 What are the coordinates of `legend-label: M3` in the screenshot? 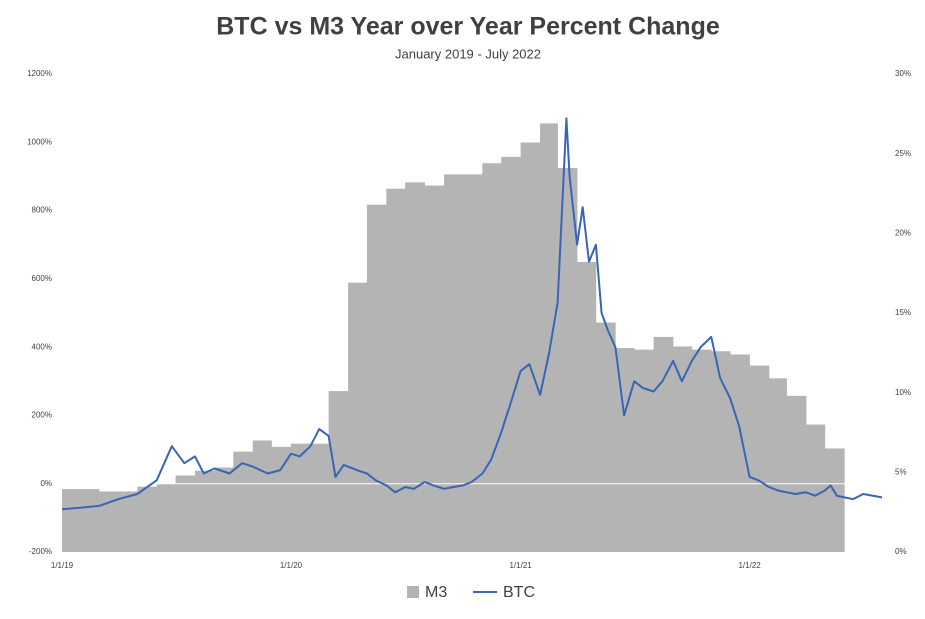 It's located at (436, 592).